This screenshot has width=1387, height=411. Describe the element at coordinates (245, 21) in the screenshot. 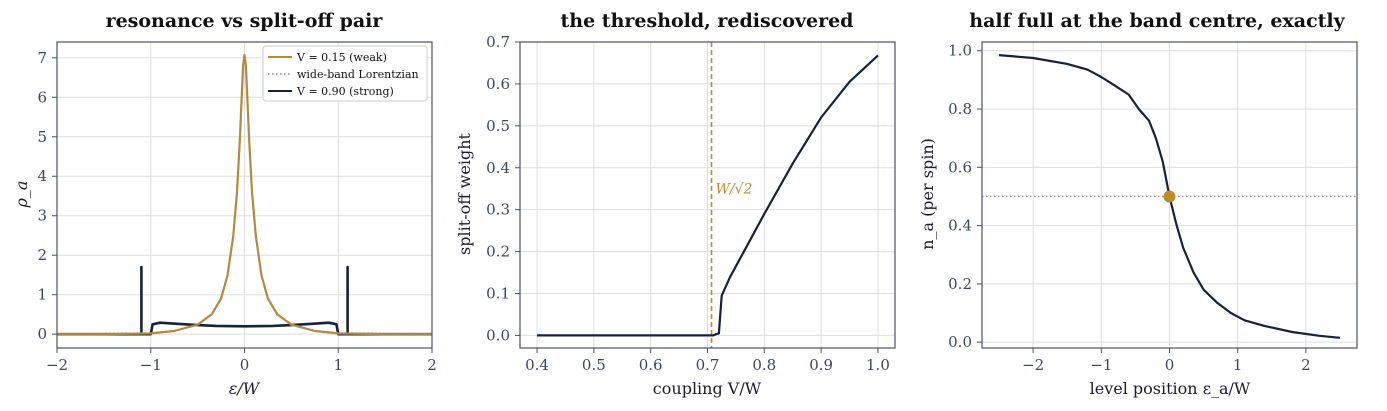

I see `chart-title: resonance vs split-off pair` at that location.